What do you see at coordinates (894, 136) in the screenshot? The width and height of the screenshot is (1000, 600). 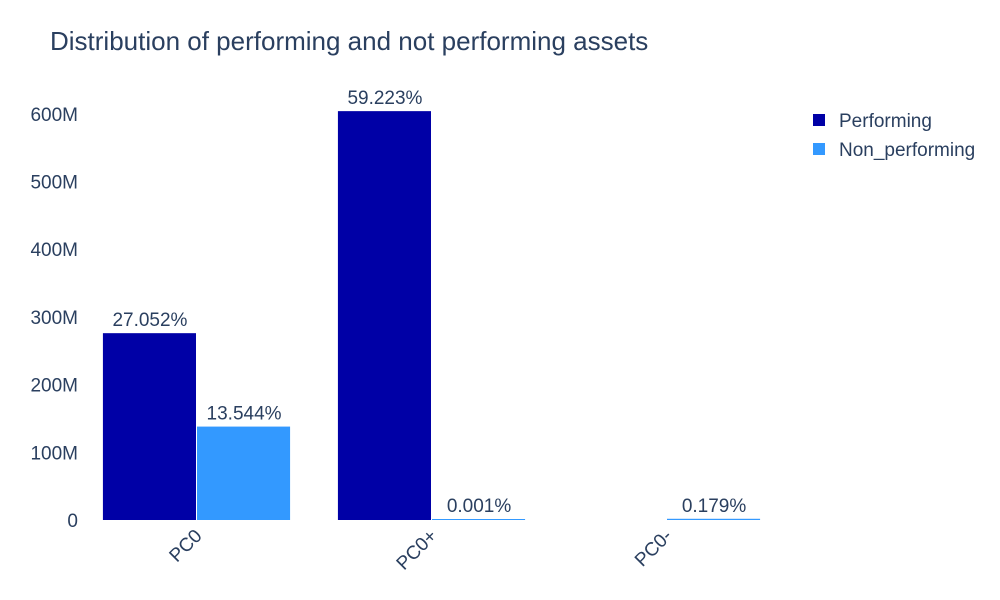 I see `legend: Performing Non_performing` at bounding box center [894, 136].